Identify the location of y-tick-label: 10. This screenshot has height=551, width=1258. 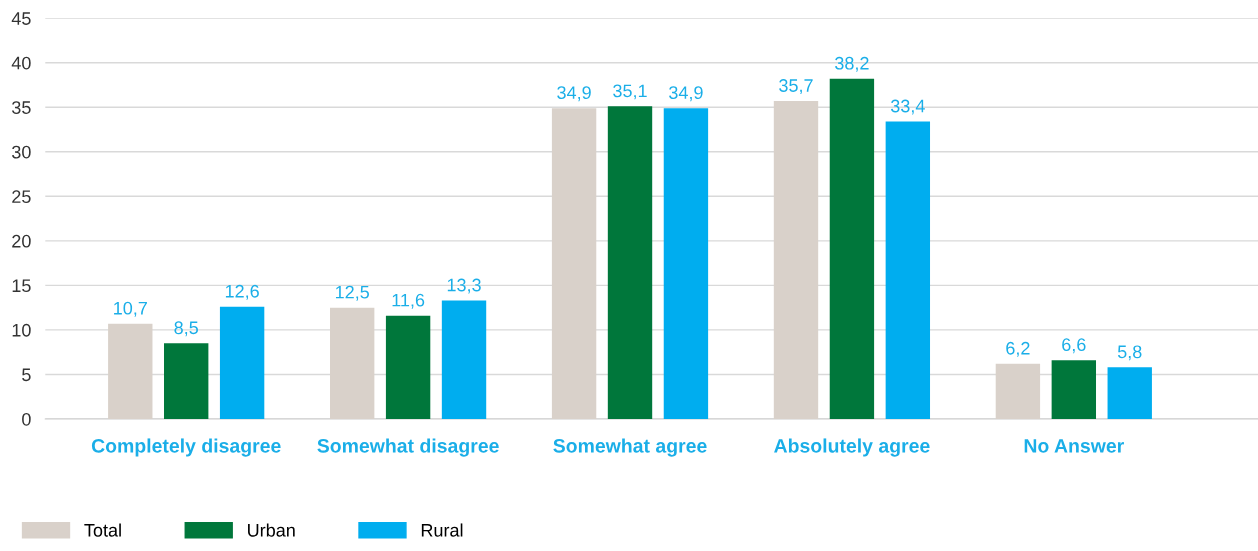
(21, 330).